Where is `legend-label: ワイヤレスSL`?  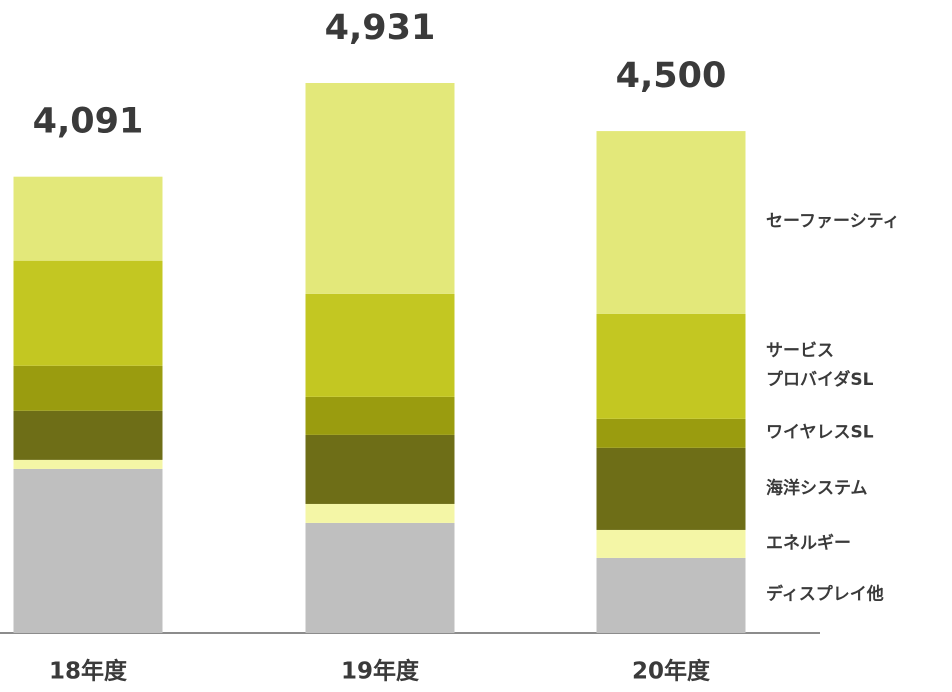 legend-label: ワイヤレスSL is located at coordinates (820, 432).